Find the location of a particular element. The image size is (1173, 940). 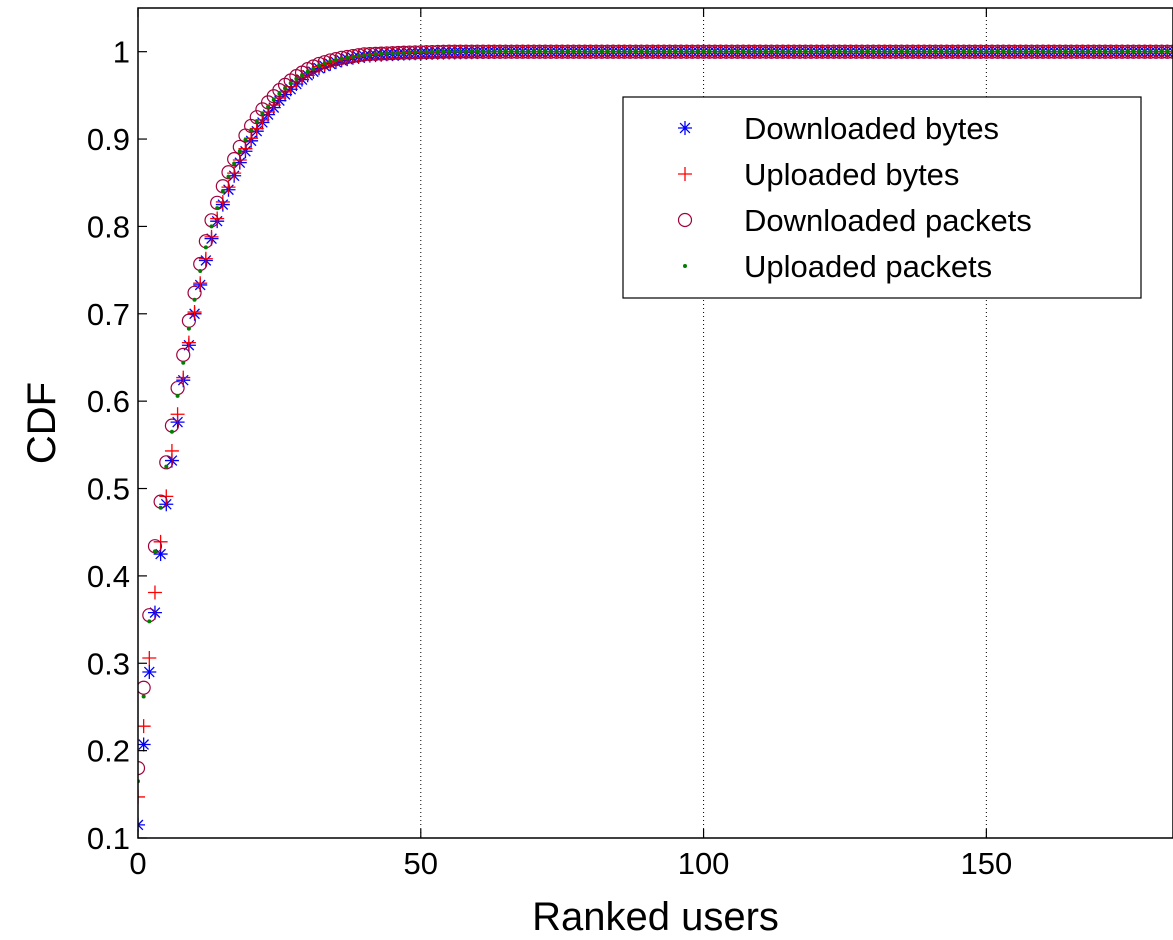

legend-box is located at coordinates (882, 197).